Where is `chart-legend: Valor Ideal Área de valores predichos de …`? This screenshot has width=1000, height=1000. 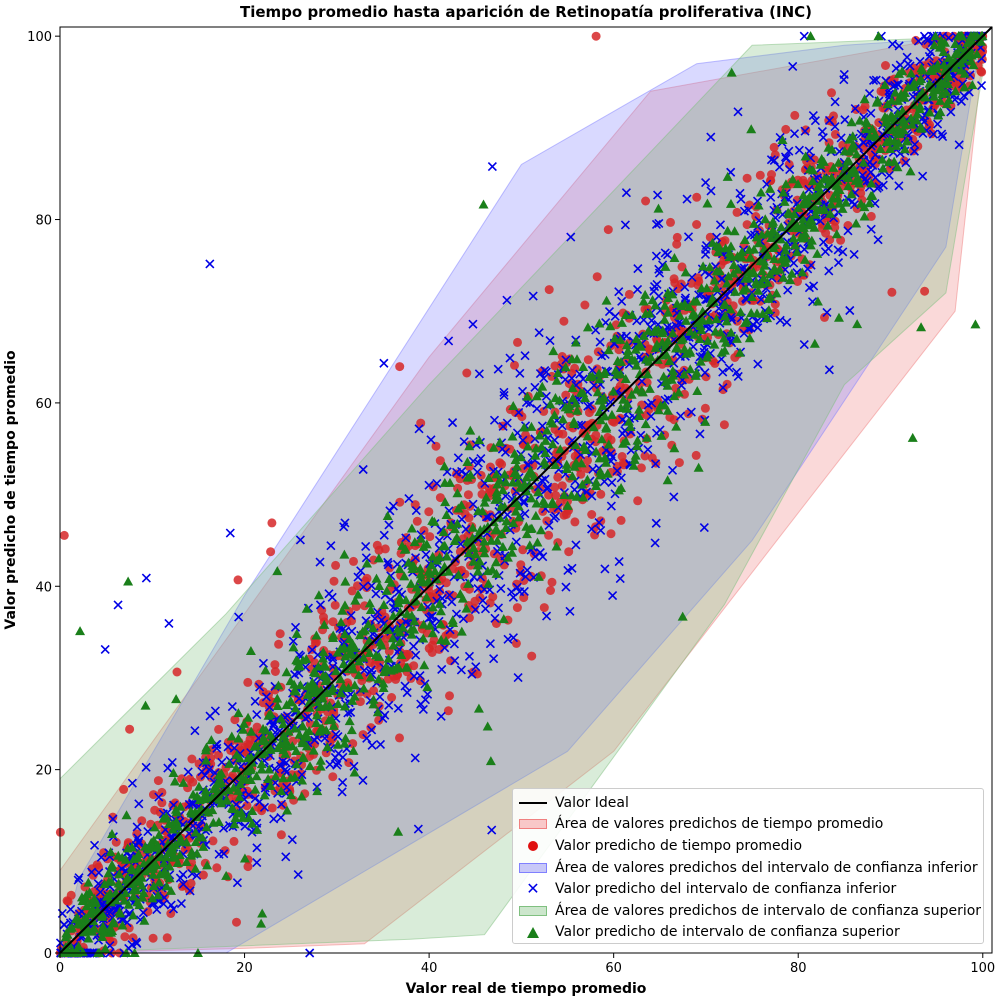
chart-legend: Valor Ideal Área de valores predichos de … is located at coordinates (748, 866).